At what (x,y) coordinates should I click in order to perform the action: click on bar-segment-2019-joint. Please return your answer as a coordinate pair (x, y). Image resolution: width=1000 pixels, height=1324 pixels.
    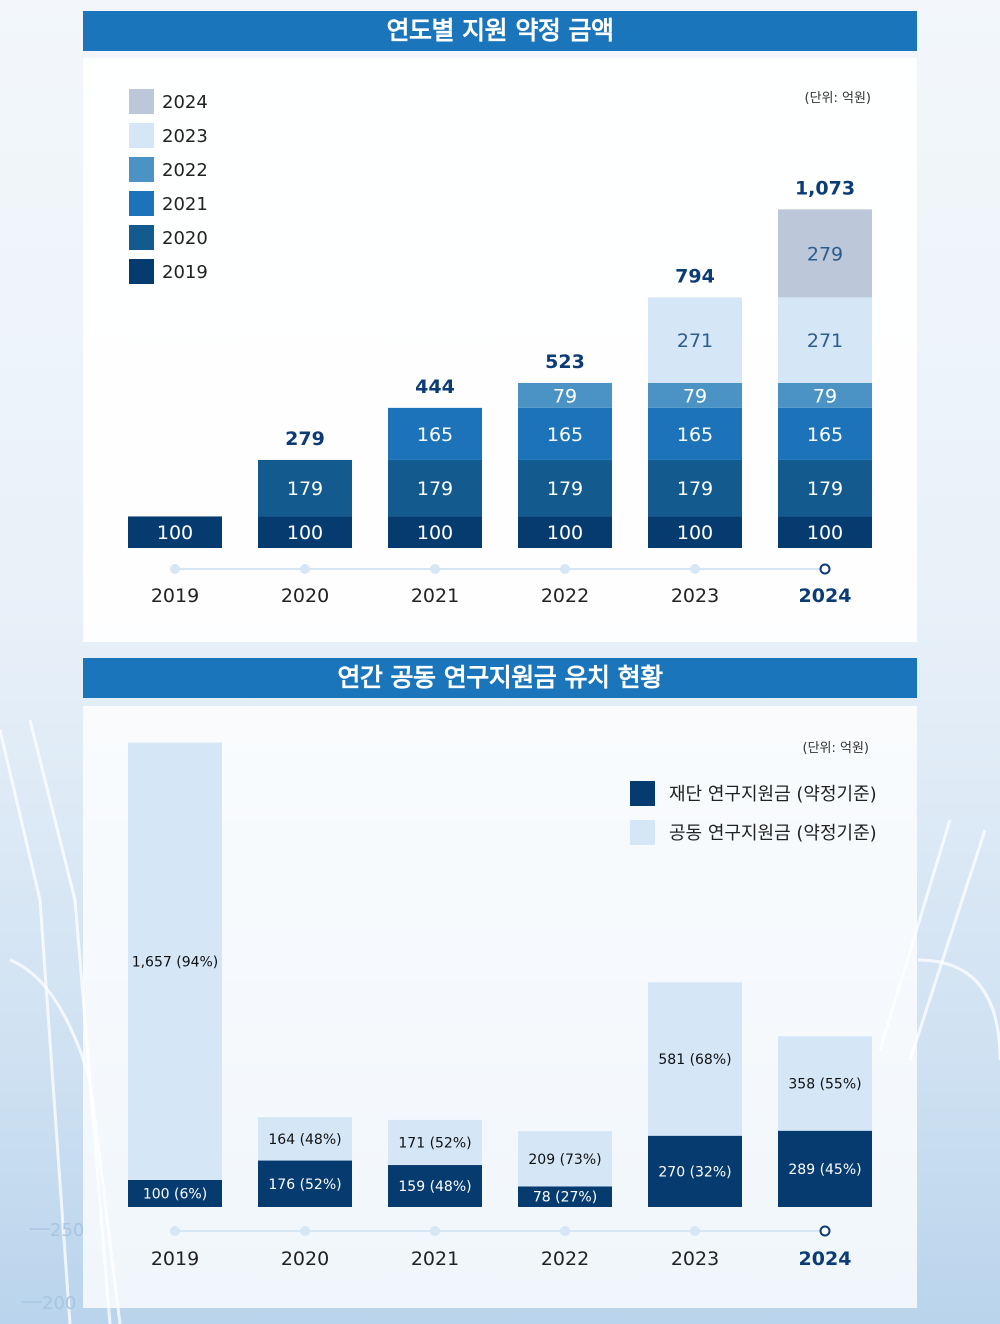
    Looking at the image, I should click on (175, 961).